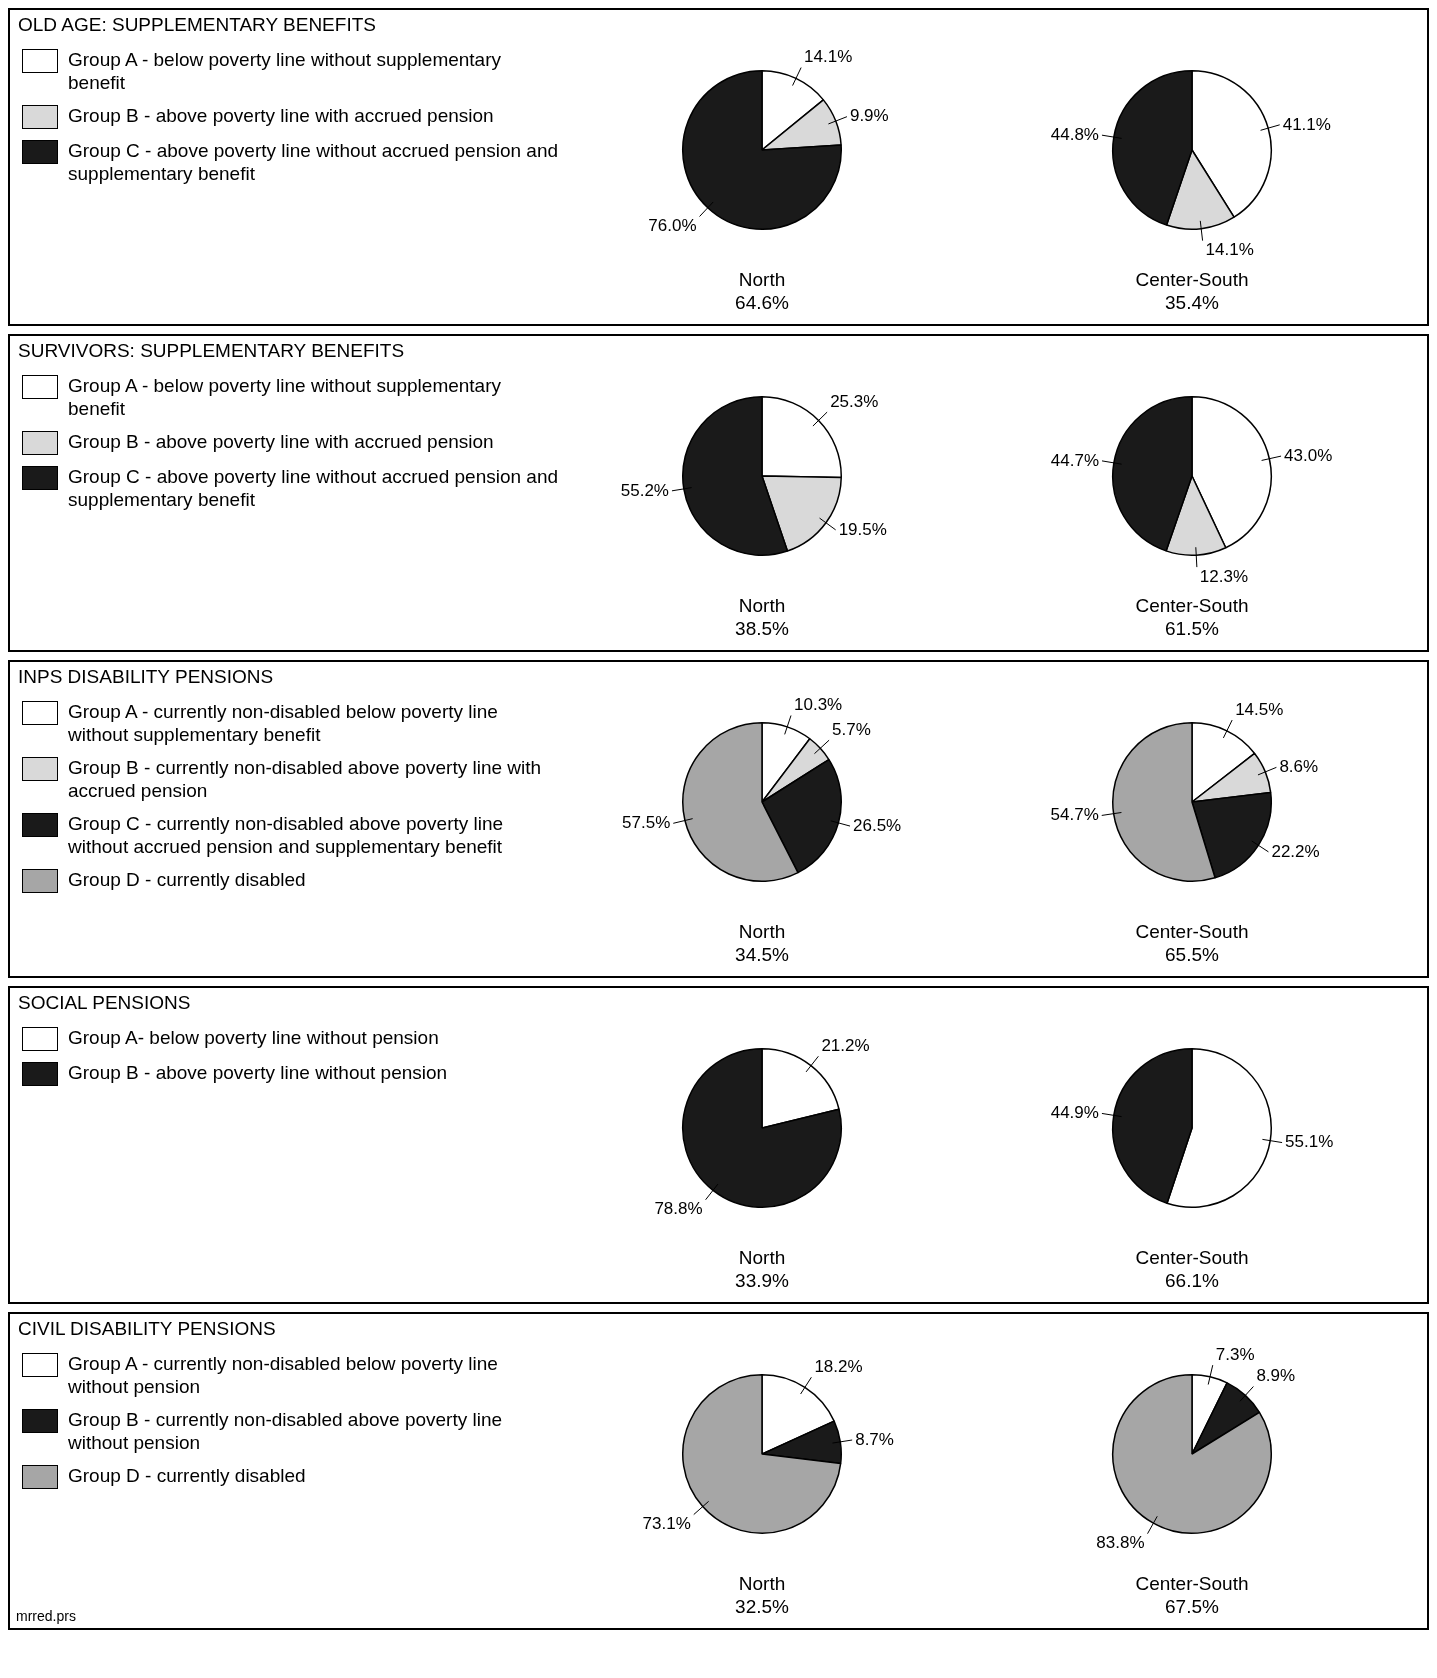 This screenshot has height=1678, width=1437. I want to click on text: 38.5%, so click(762, 628).